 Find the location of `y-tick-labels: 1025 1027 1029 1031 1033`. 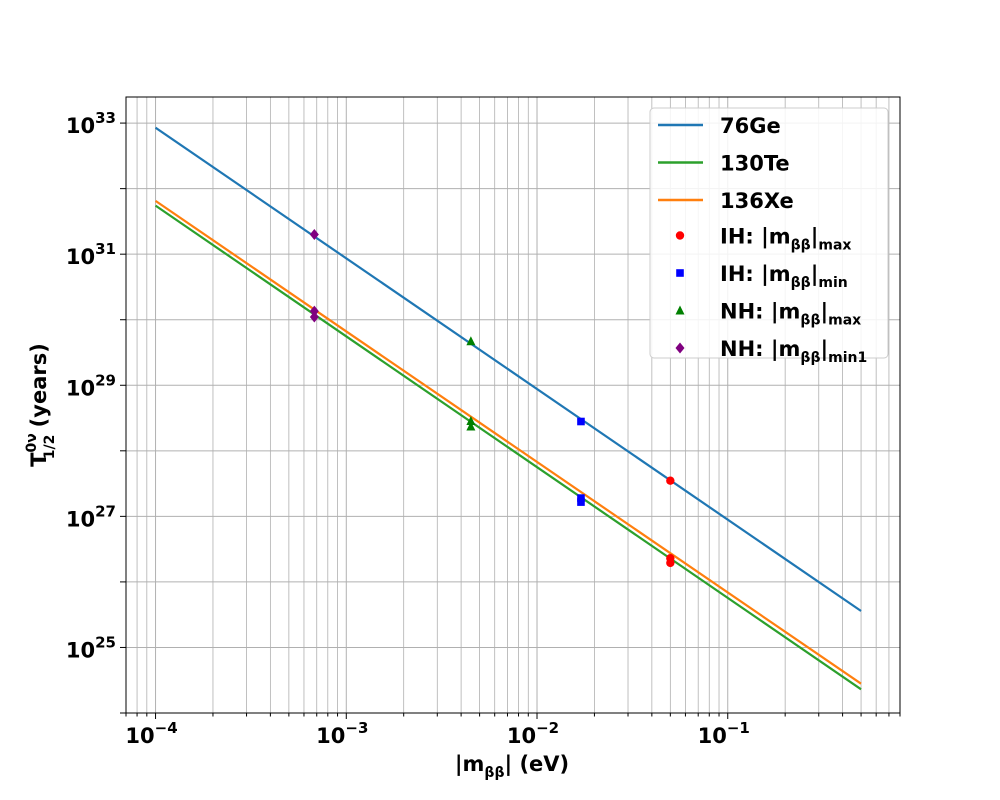

y-tick-labels: 1025 1027 1029 1031 1033 is located at coordinates (91, 385).